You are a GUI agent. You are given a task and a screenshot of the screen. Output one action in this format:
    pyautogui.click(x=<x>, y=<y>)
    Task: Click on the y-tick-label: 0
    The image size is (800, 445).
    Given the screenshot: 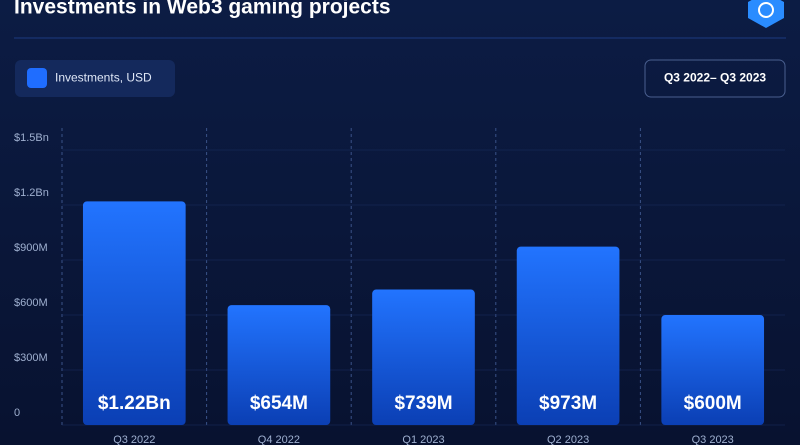 What is the action you would take?
    pyautogui.click(x=17, y=413)
    